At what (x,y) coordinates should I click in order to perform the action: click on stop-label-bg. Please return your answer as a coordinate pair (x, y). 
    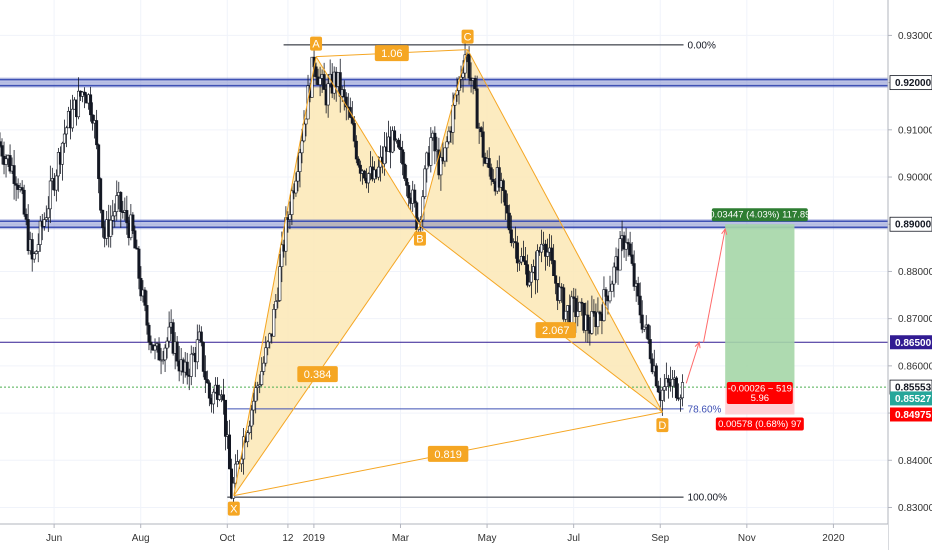
    Looking at the image, I should click on (759, 424).